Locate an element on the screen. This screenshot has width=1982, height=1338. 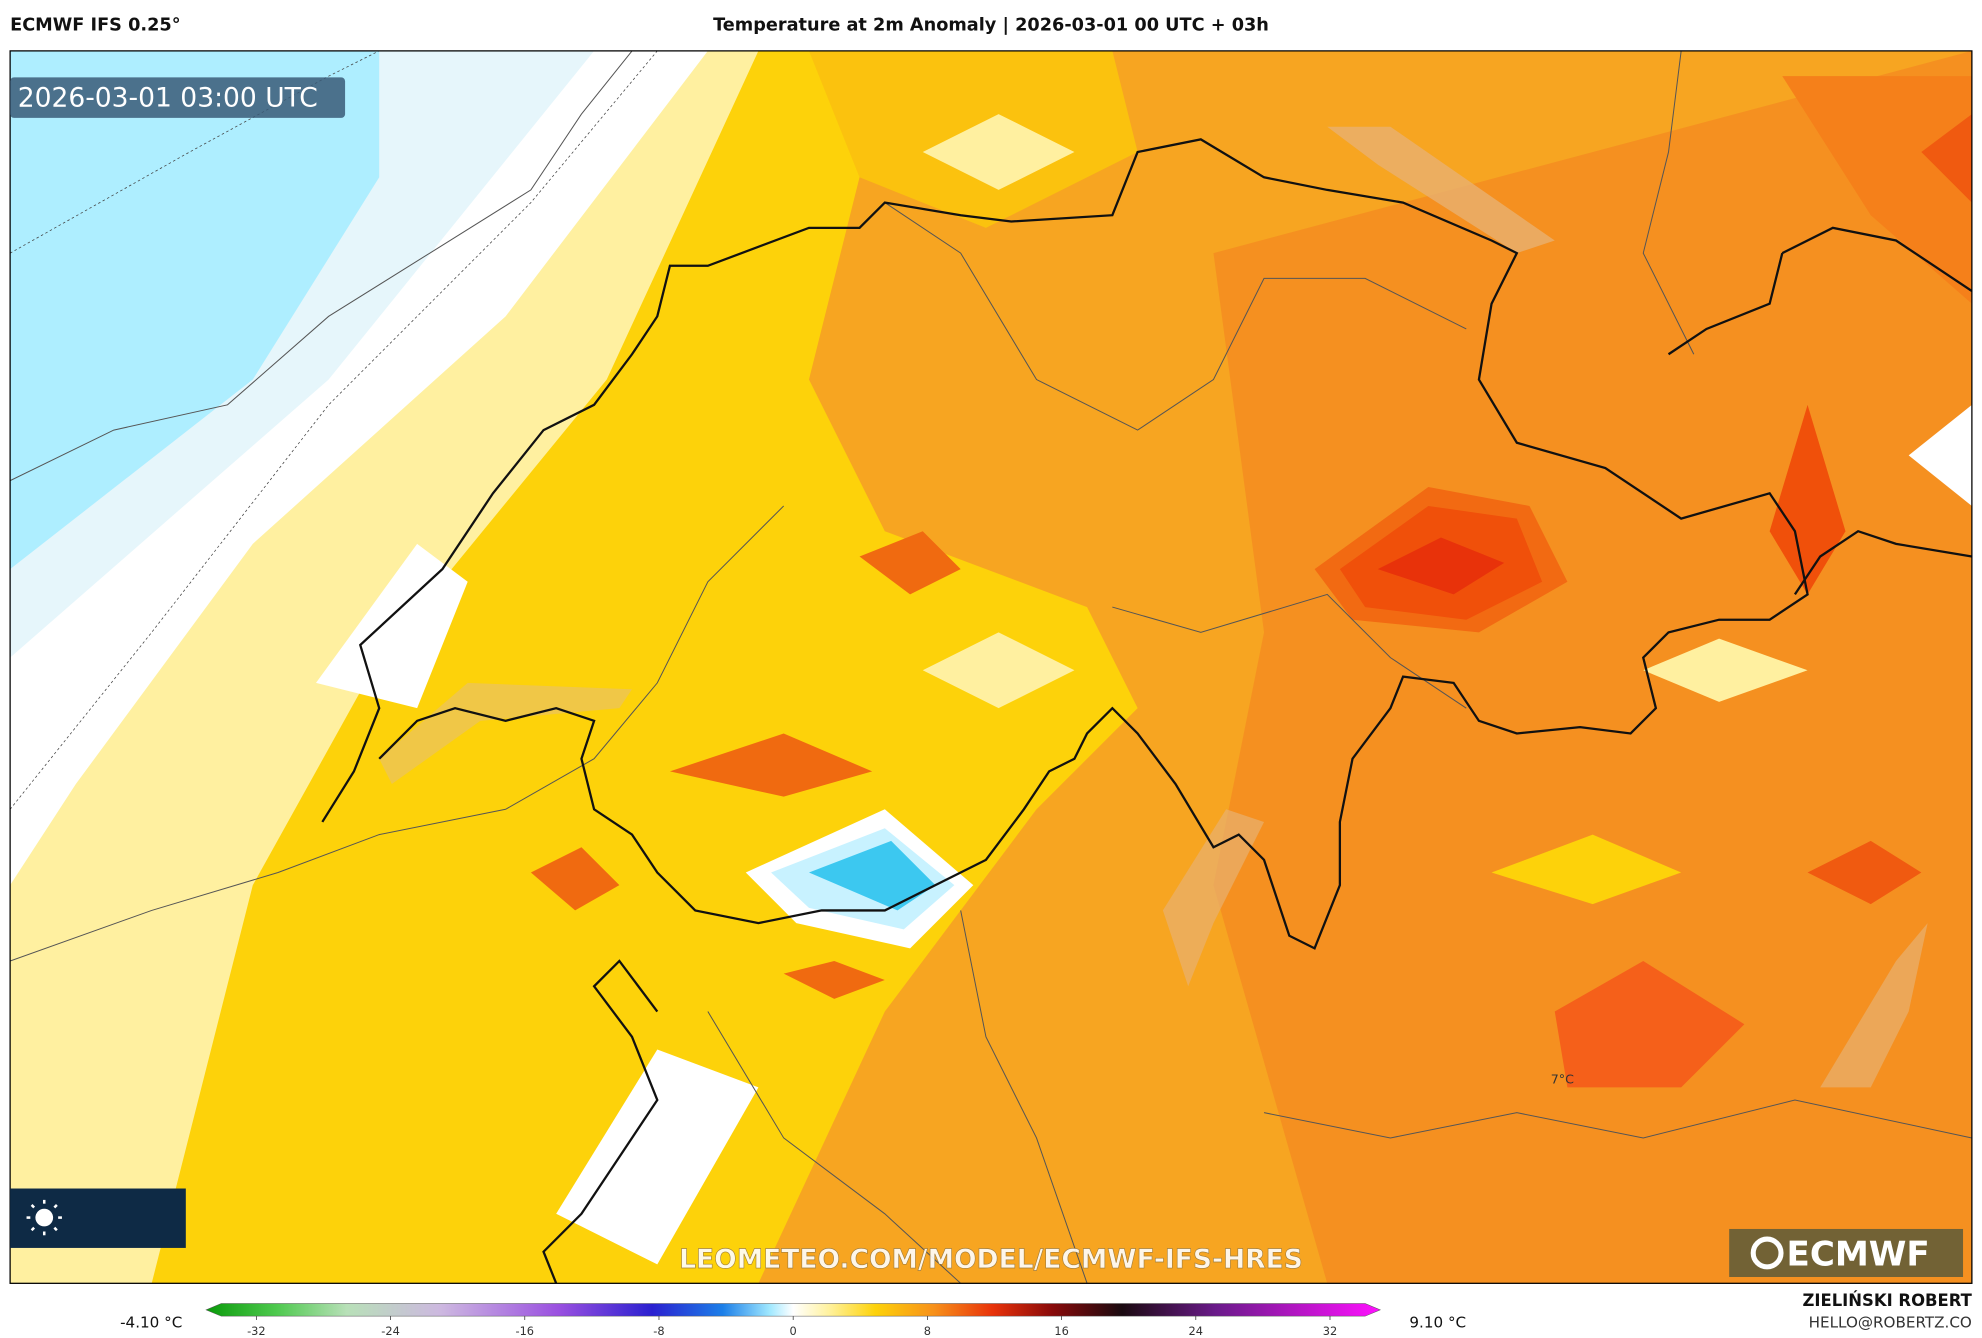
colorbar-tick-label: 8 is located at coordinates (927, 1331).